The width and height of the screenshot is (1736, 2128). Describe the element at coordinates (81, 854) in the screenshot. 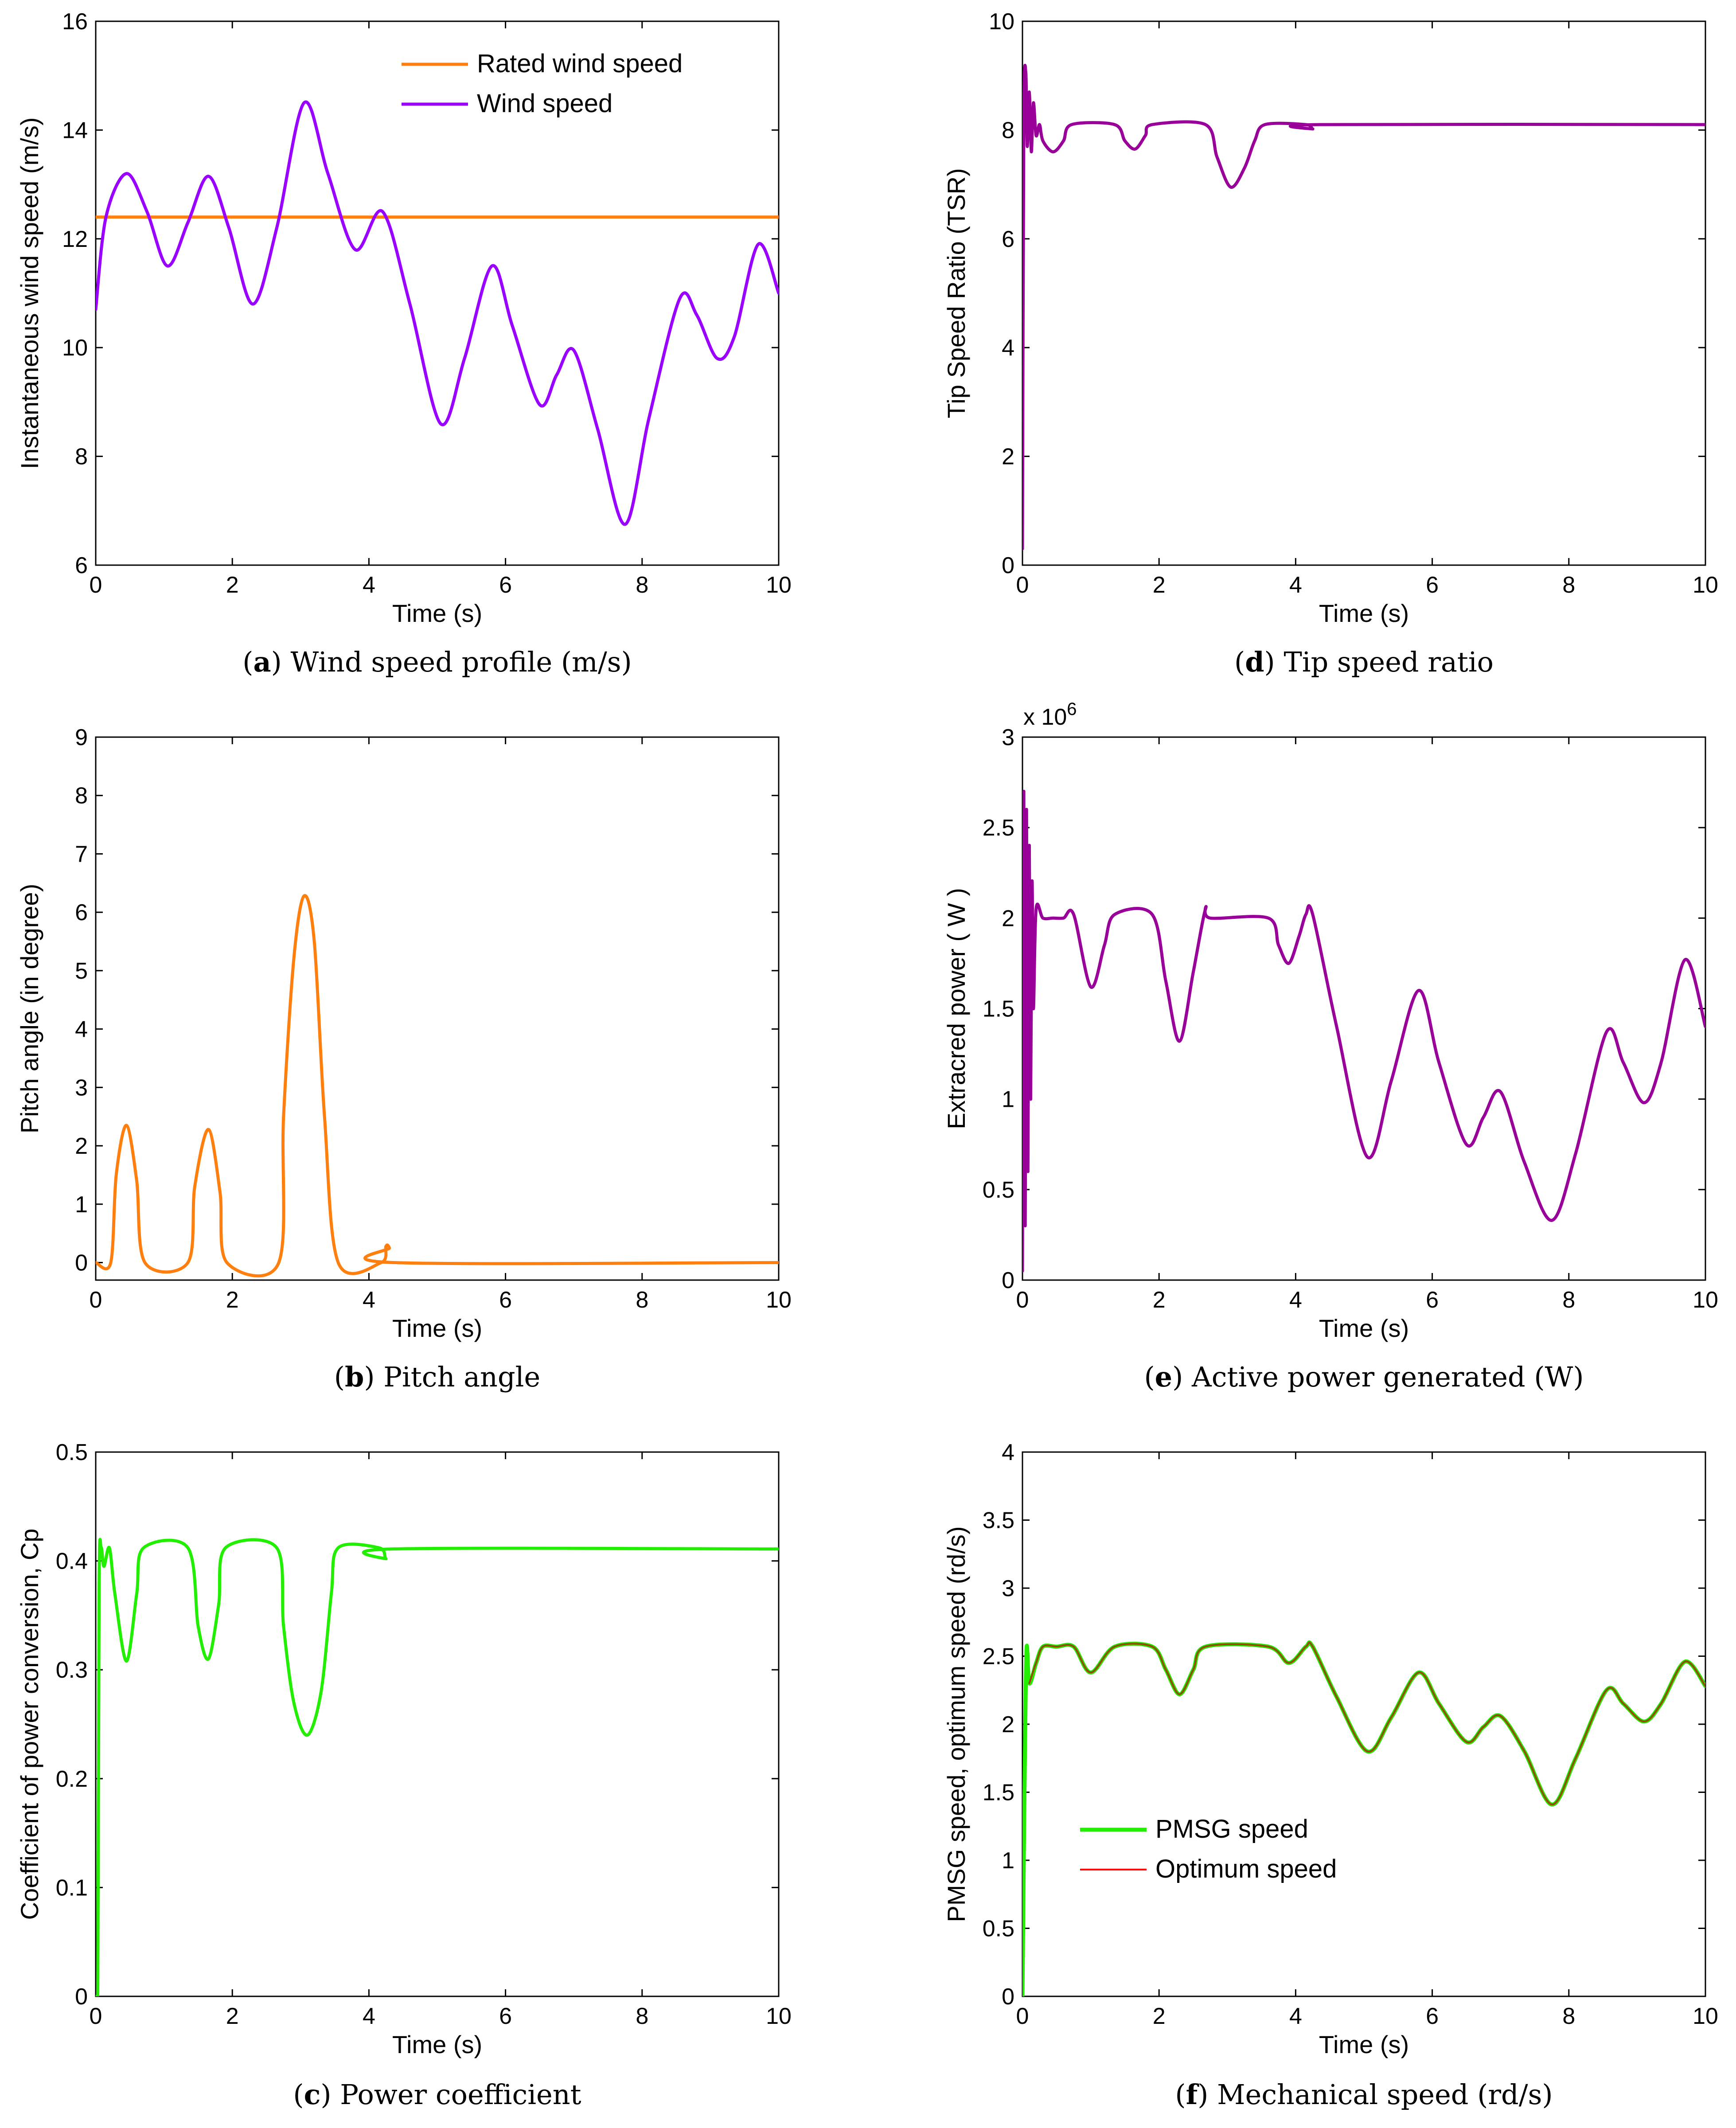

I see `y-tick-label: 7` at that location.